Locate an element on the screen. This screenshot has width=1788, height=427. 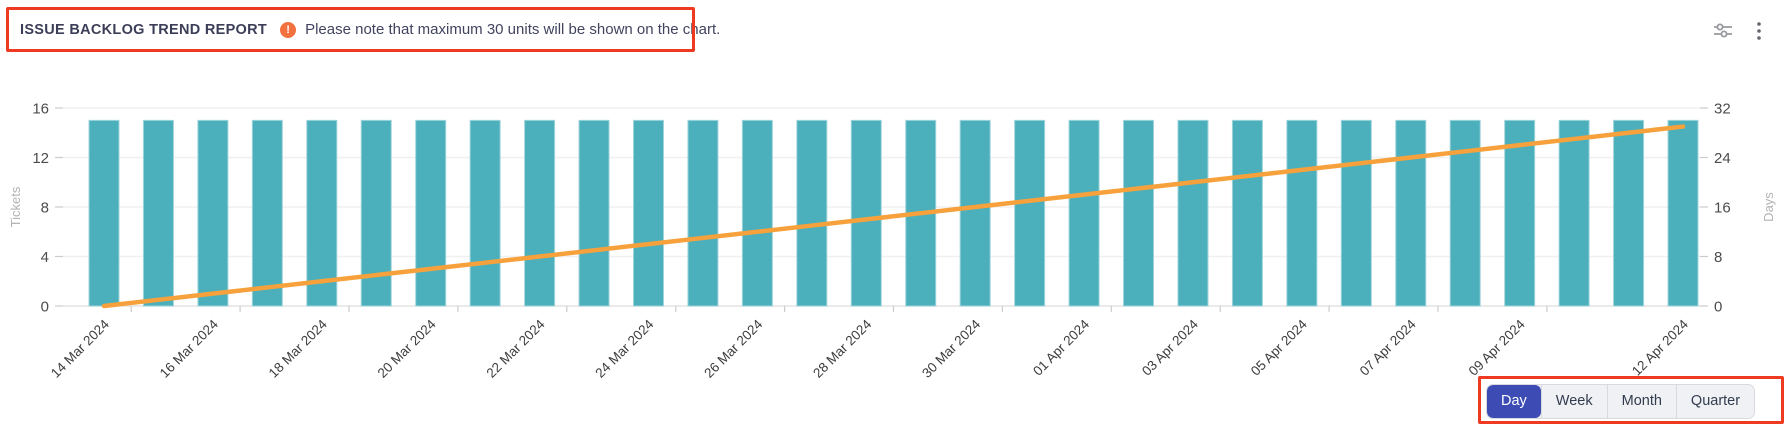
right-axis-tick-label: 24 is located at coordinates (1722, 158).